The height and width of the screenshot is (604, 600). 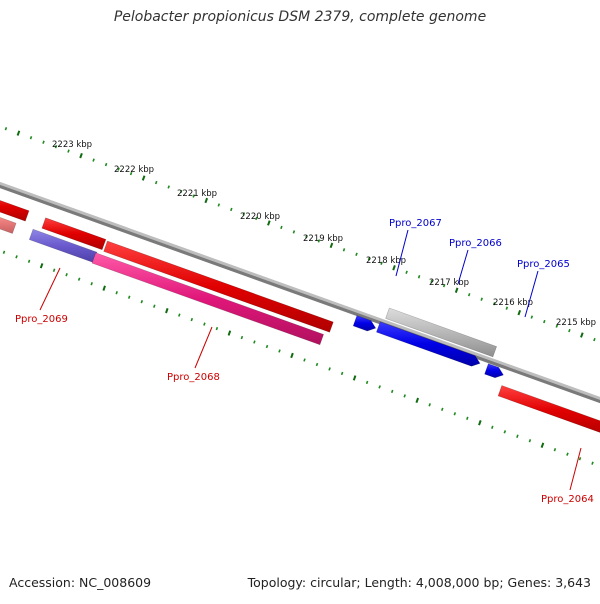 I want to click on gene-label: Ppro_2067, so click(x=415, y=223).